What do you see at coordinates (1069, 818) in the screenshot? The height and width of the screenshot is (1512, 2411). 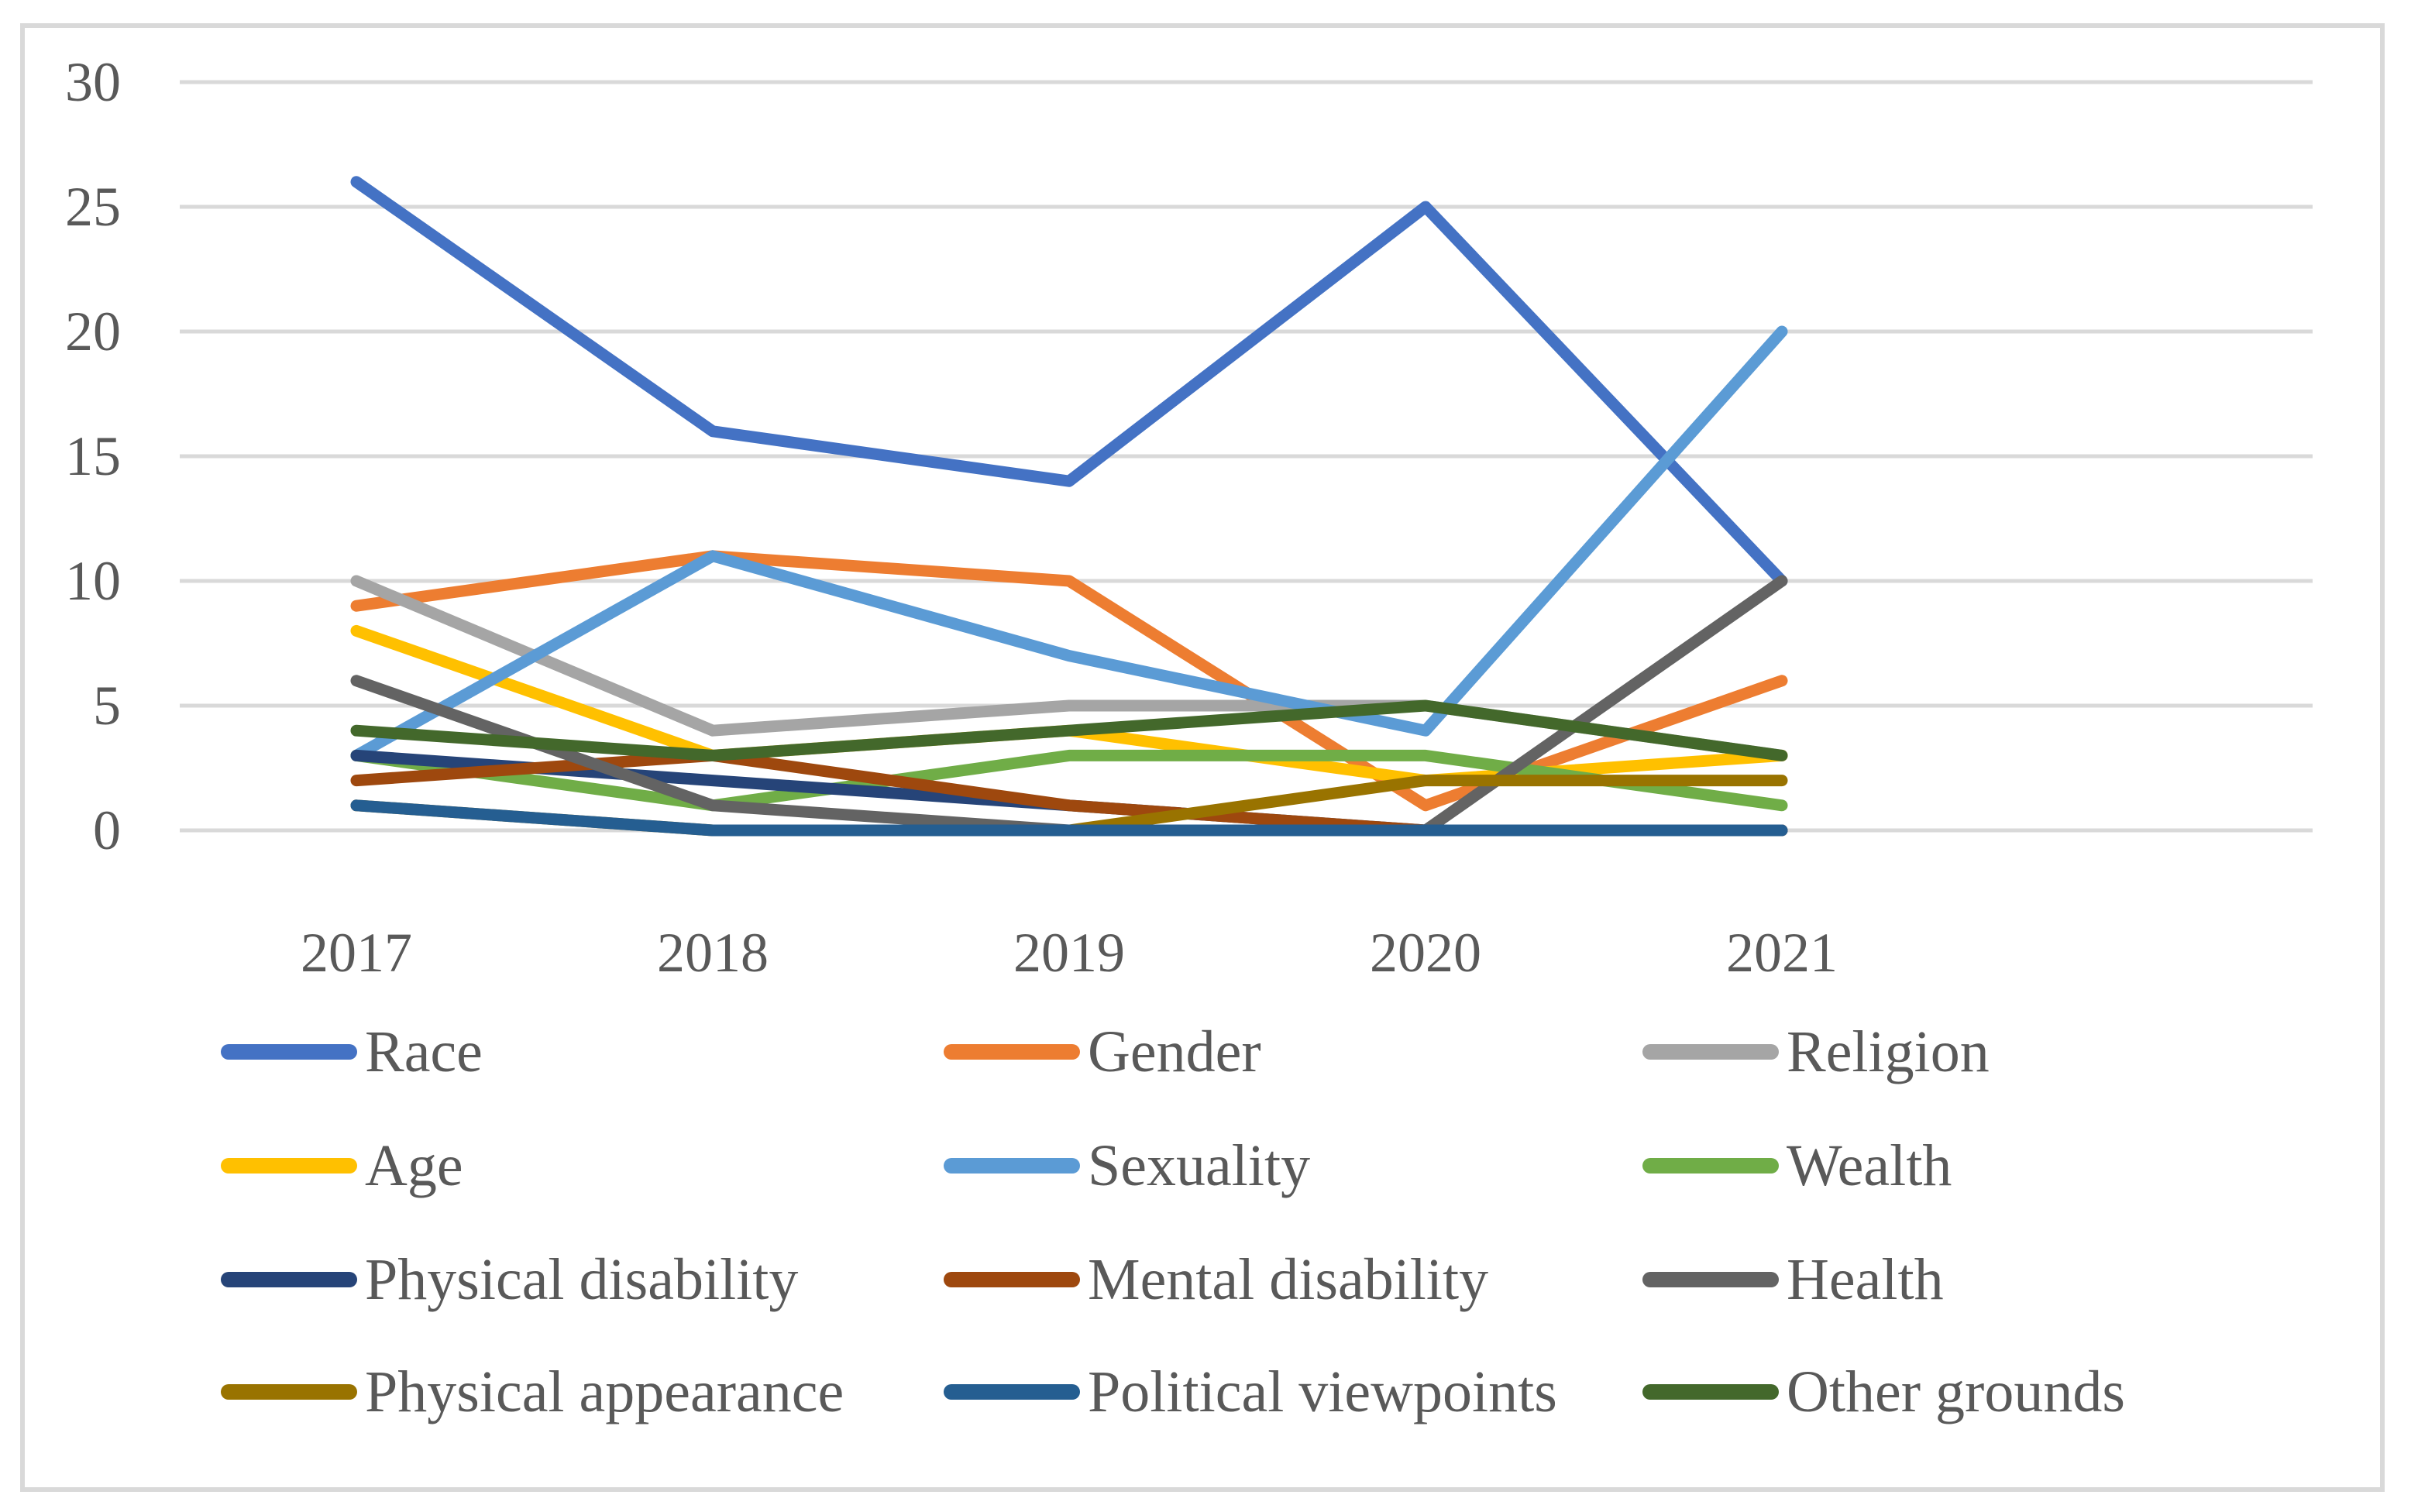 I see `line-series-political-viewpoints` at bounding box center [1069, 818].